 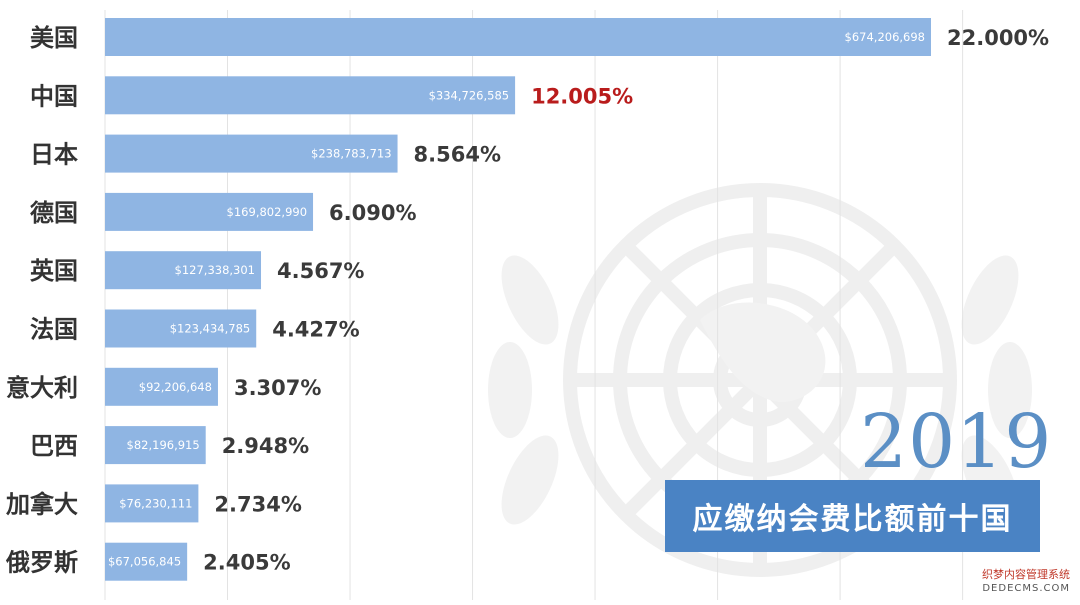 What do you see at coordinates (457, 155) in the screenshot?
I see `bar-percent-label: 8.564%` at bounding box center [457, 155].